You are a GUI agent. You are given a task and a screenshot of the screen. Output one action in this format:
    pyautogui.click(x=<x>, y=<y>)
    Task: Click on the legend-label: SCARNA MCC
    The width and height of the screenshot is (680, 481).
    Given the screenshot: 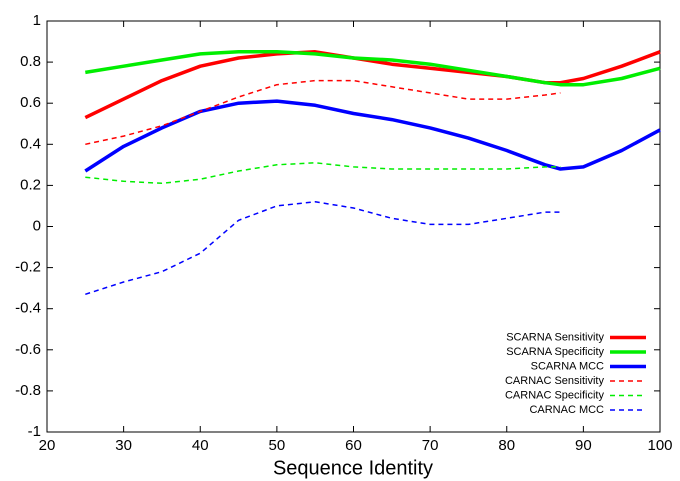 What is the action you would take?
    pyautogui.click(x=567, y=366)
    